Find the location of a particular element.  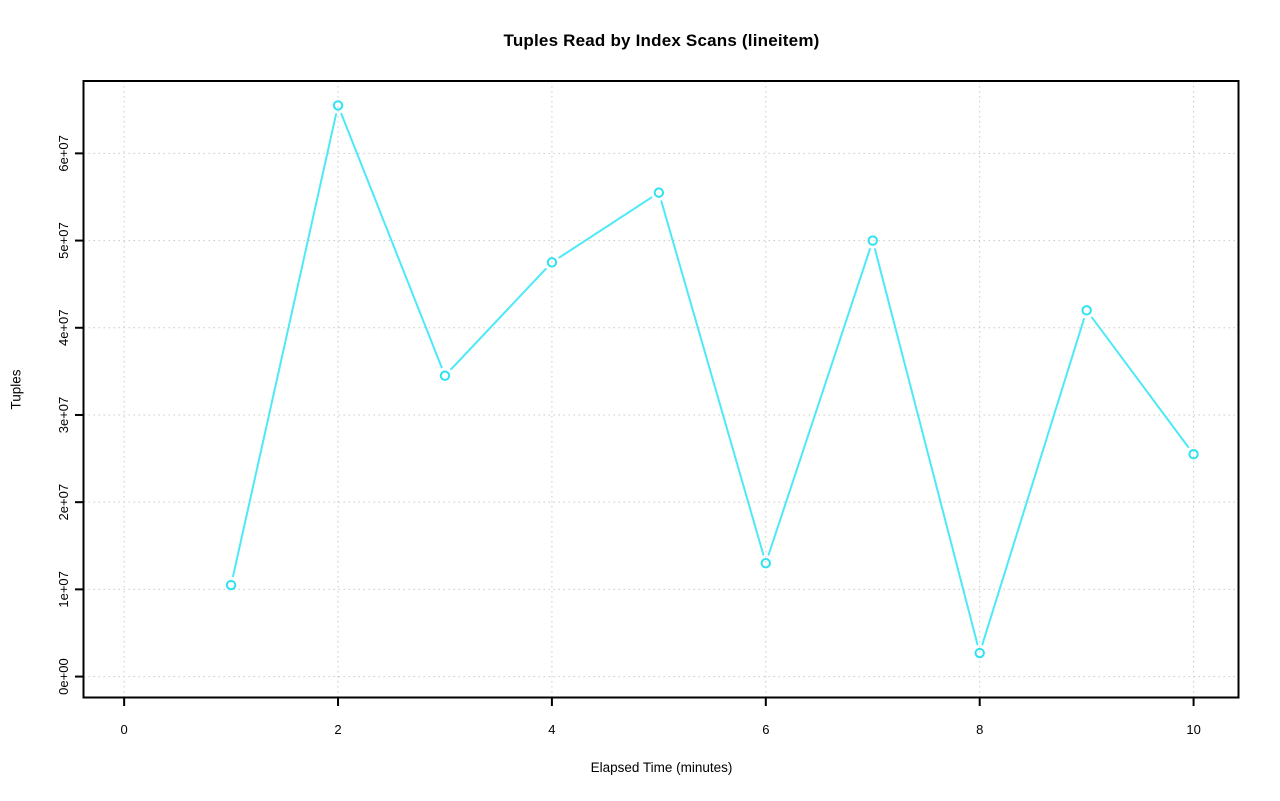

x-tick-label: 2 is located at coordinates (337, 729).